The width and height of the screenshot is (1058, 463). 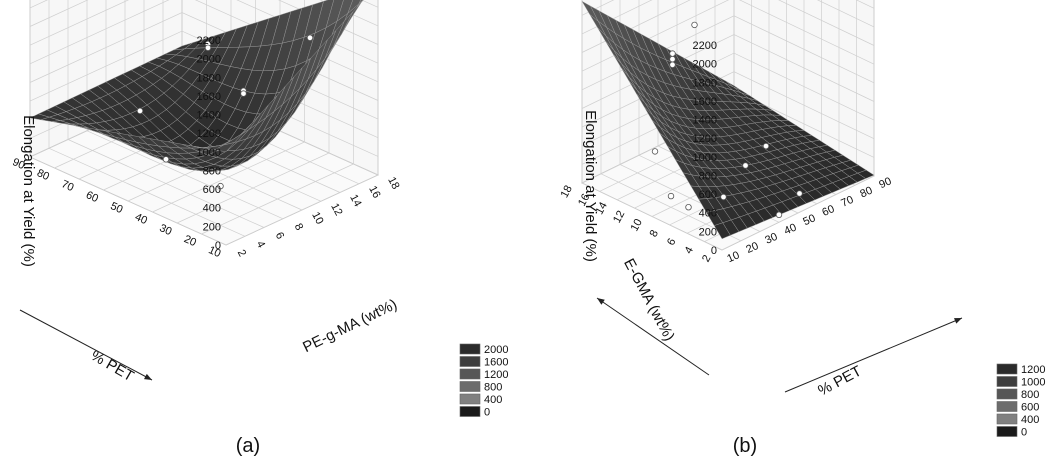 What do you see at coordinates (218, 246) in the screenshot?
I see `z-tick-label: 0` at bounding box center [218, 246].